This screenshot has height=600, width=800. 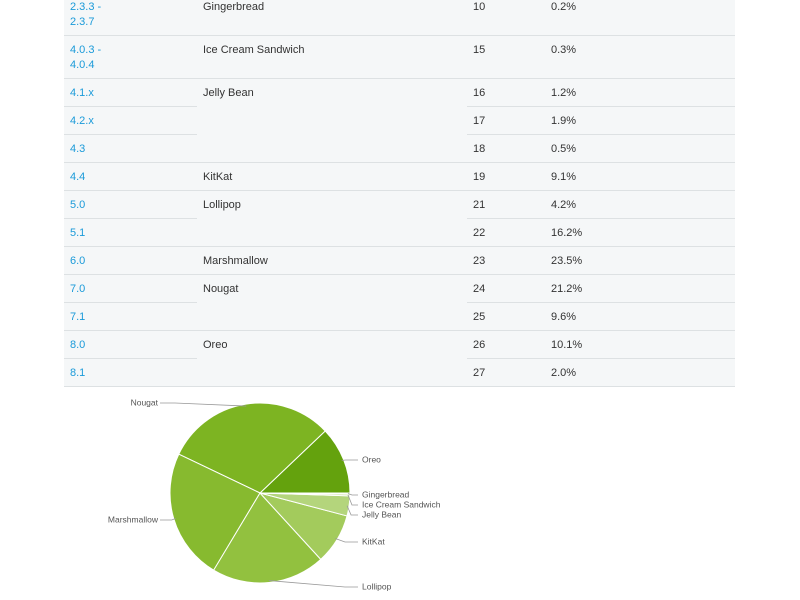 What do you see at coordinates (130, 204) in the screenshot?
I see `version-cell: 5.0` at bounding box center [130, 204].